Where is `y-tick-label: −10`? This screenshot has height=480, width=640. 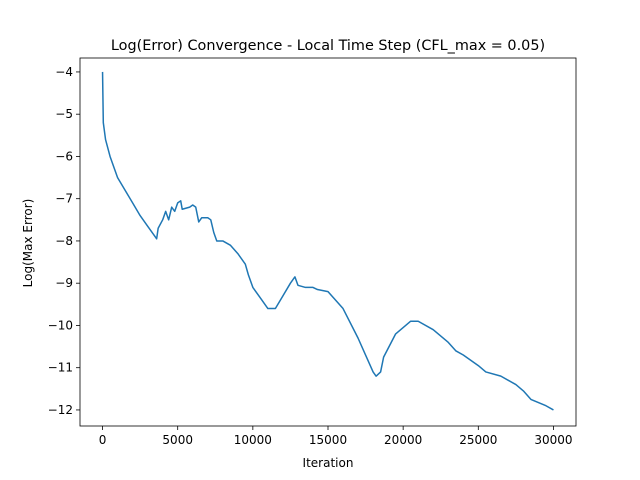 y-tick-label: −10 is located at coordinates (60, 325).